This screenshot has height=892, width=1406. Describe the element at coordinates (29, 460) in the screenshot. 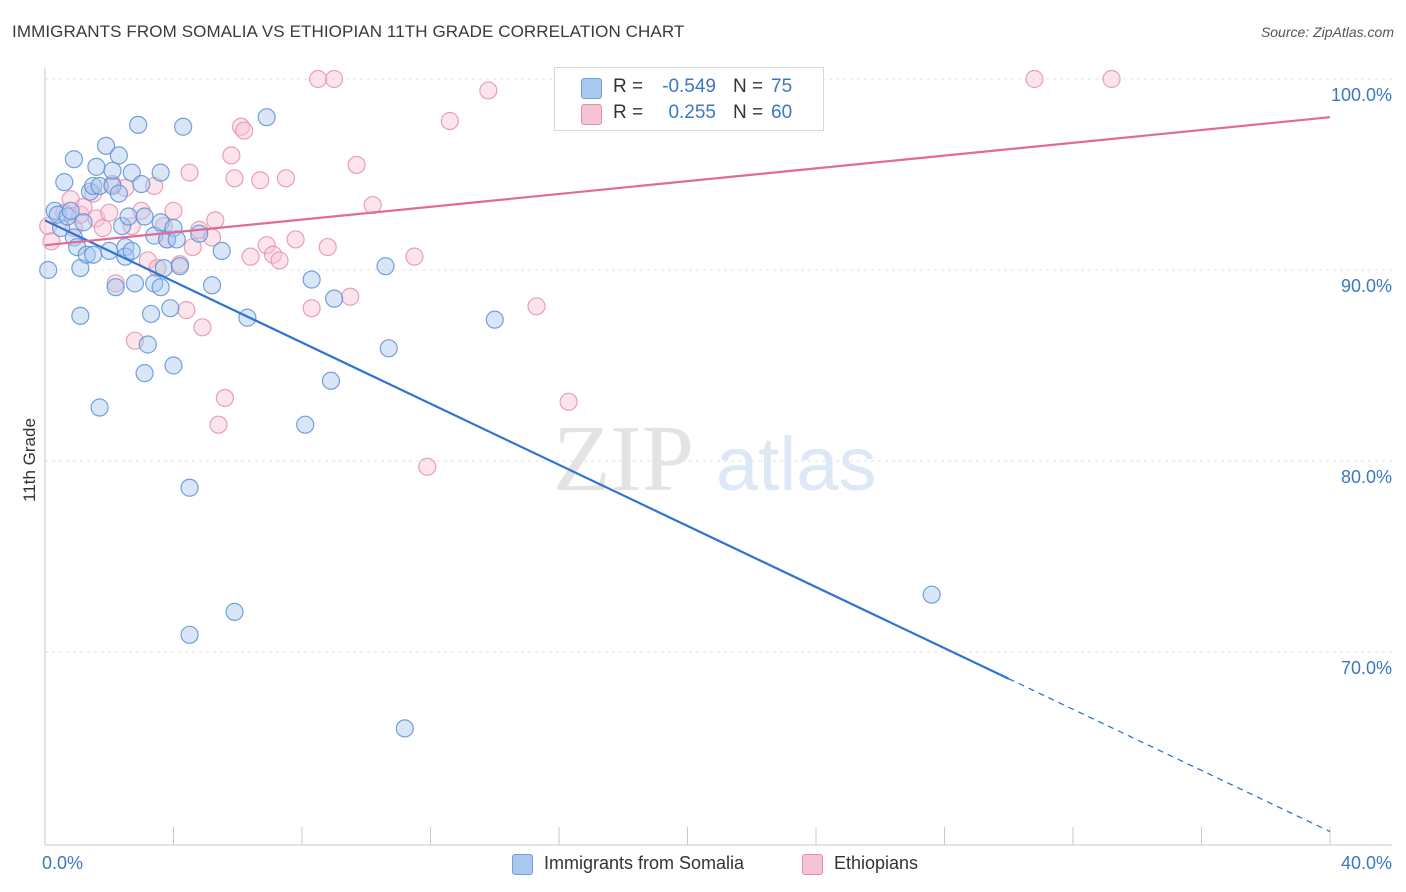

I see `y-axis-label: 11th Grade` at that location.